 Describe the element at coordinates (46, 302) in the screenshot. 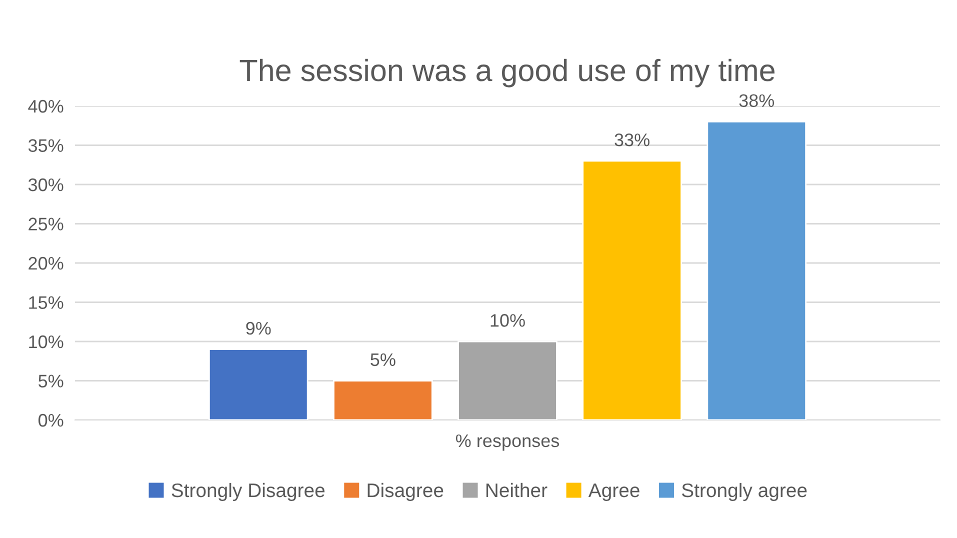

I see `y-tick-label: 15%` at that location.